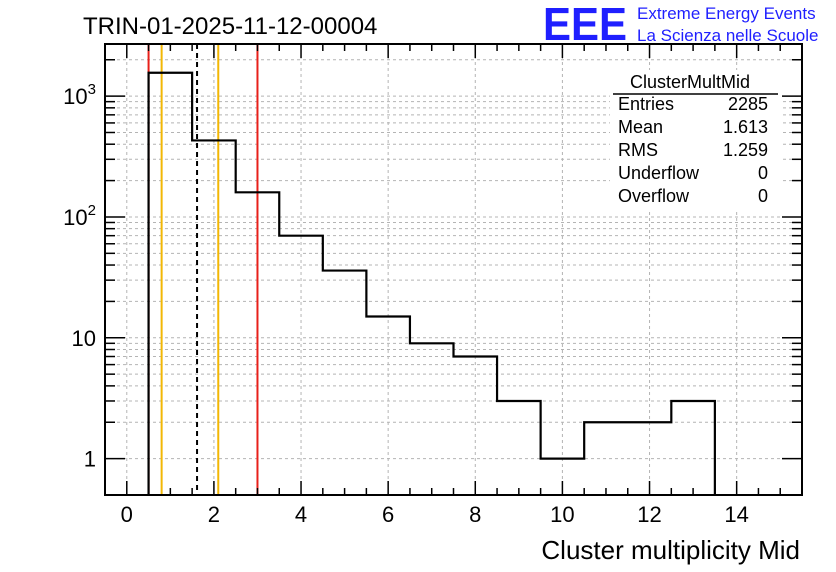 Image resolution: width=836 pixels, height=572 pixels. What do you see at coordinates (638, 150) in the screenshot?
I see `stats-label-rms: RMS` at bounding box center [638, 150].